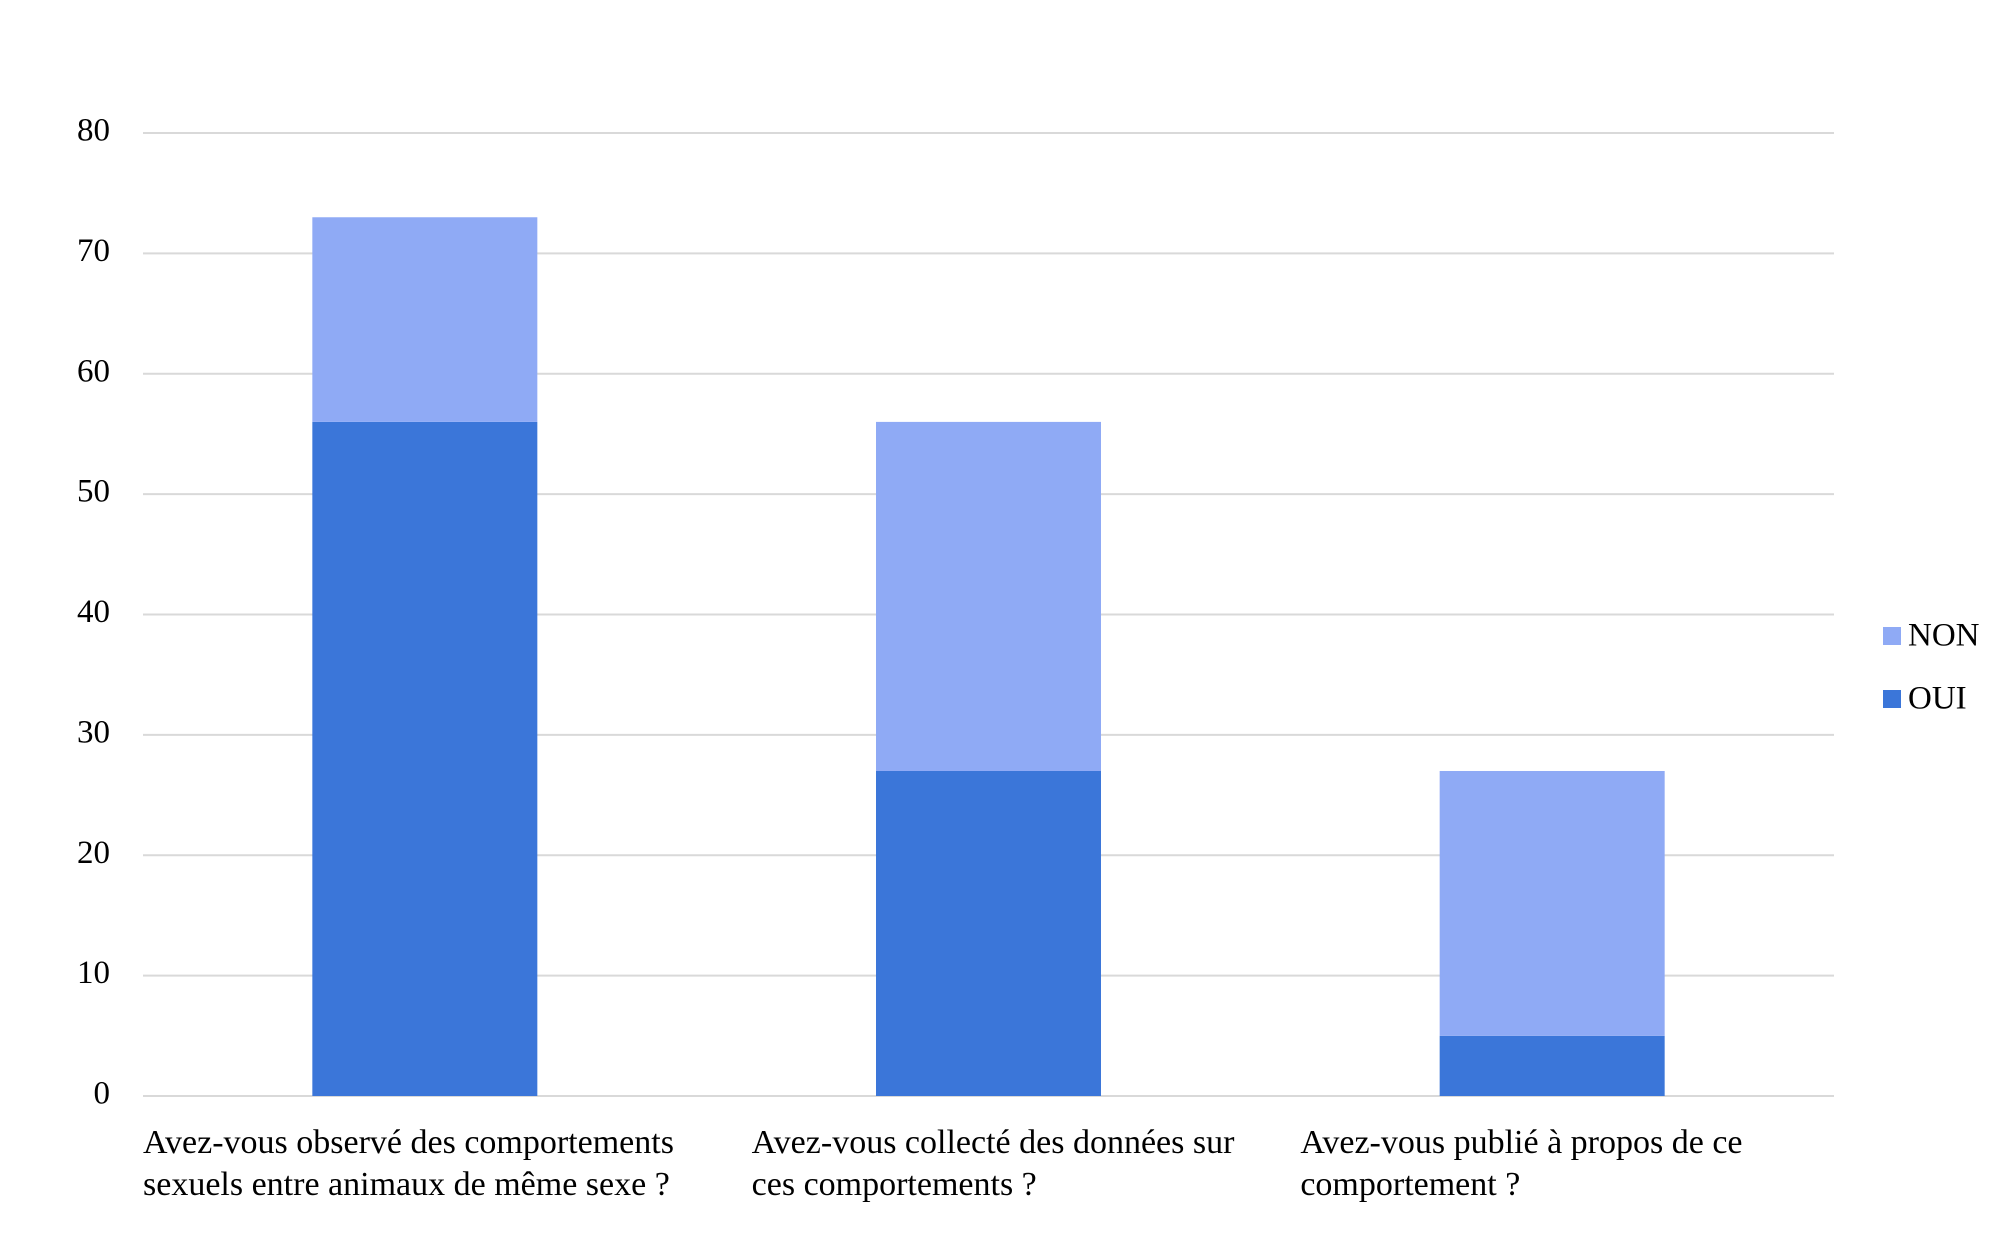  What do you see at coordinates (1944, 636) in the screenshot?
I see `legend-label: NON` at bounding box center [1944, 636].